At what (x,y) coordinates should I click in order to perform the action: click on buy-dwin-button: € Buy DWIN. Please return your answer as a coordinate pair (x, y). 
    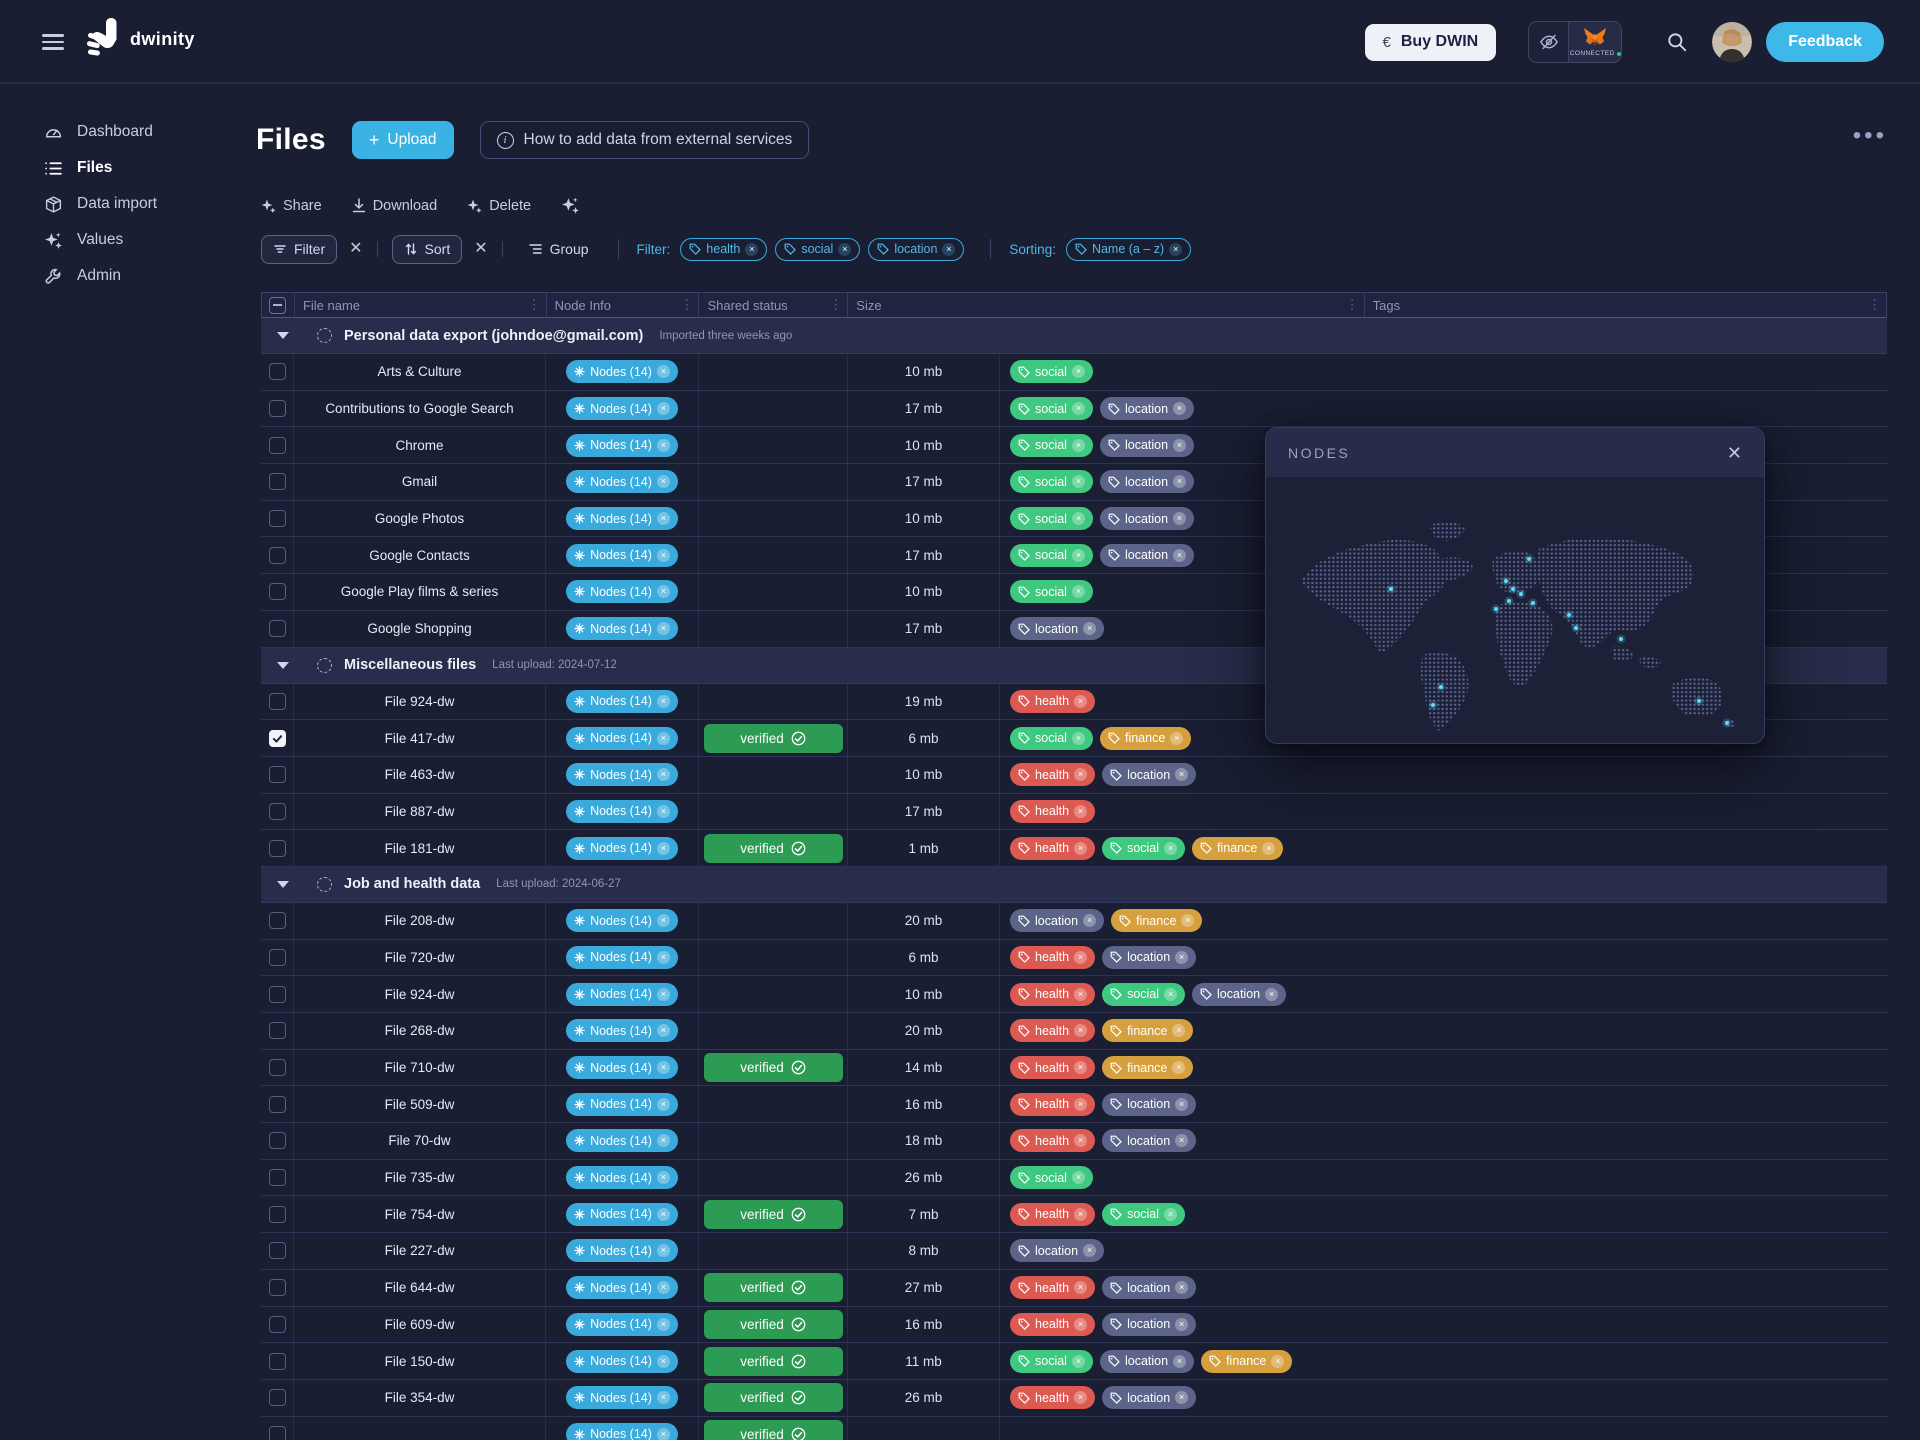
    Looking at the image, I should click on (1430, 42).